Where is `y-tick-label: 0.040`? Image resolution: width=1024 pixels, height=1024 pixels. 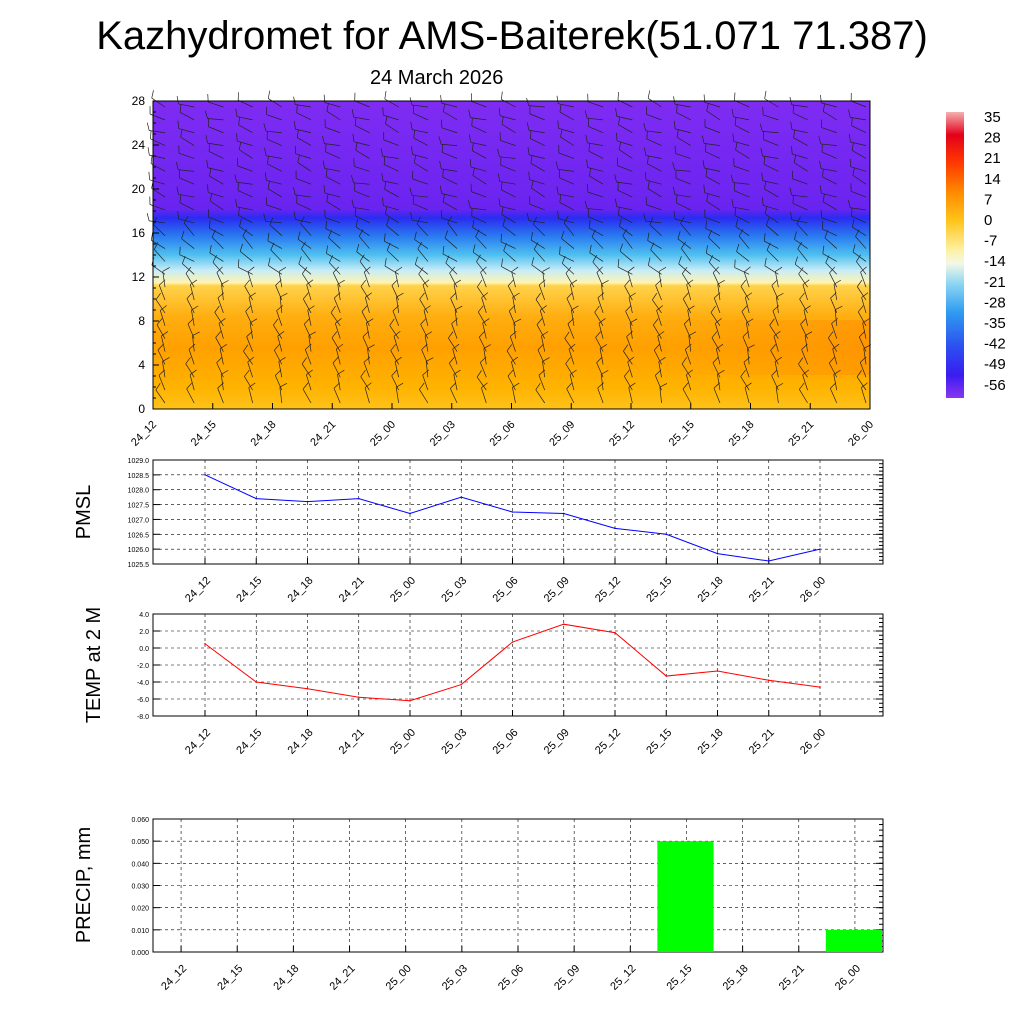
y-tick-label: 0.040 is located at coordinates (140, 864).